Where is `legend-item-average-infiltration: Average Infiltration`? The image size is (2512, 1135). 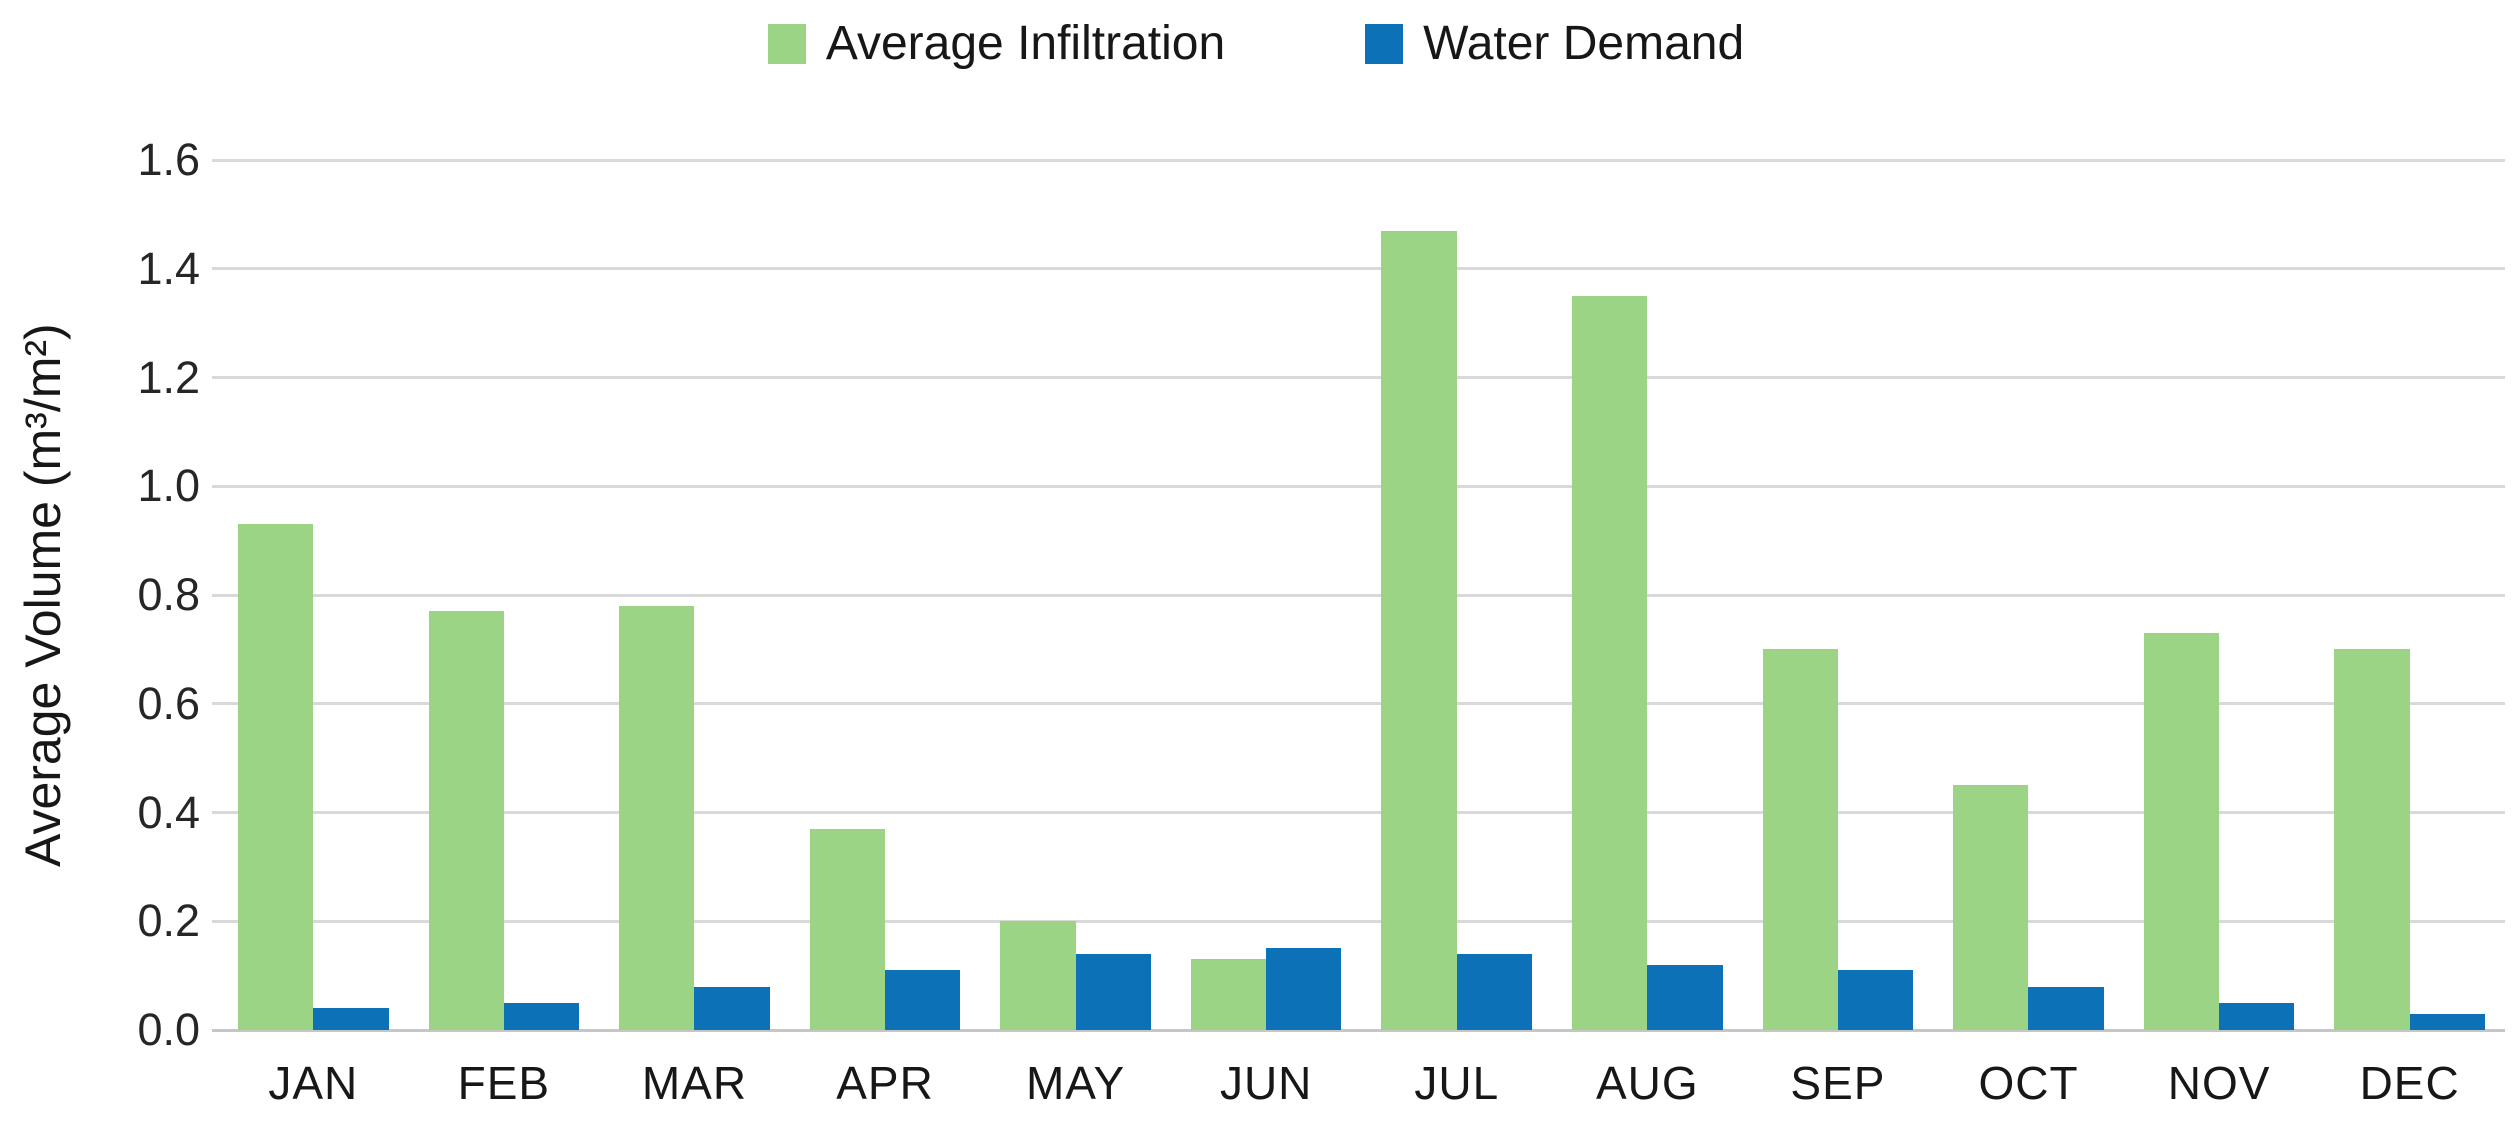
legend-item-average-infiltration: Average Infiltration is located at coordinates (996, 44).